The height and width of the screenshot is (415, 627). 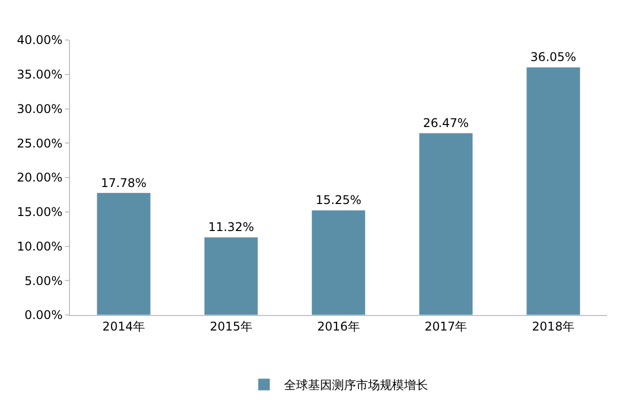 What do you see at coordinates (231, 227) in the screenshot?
I see `data-label: 11.32%` at bounding box center [231, 227].